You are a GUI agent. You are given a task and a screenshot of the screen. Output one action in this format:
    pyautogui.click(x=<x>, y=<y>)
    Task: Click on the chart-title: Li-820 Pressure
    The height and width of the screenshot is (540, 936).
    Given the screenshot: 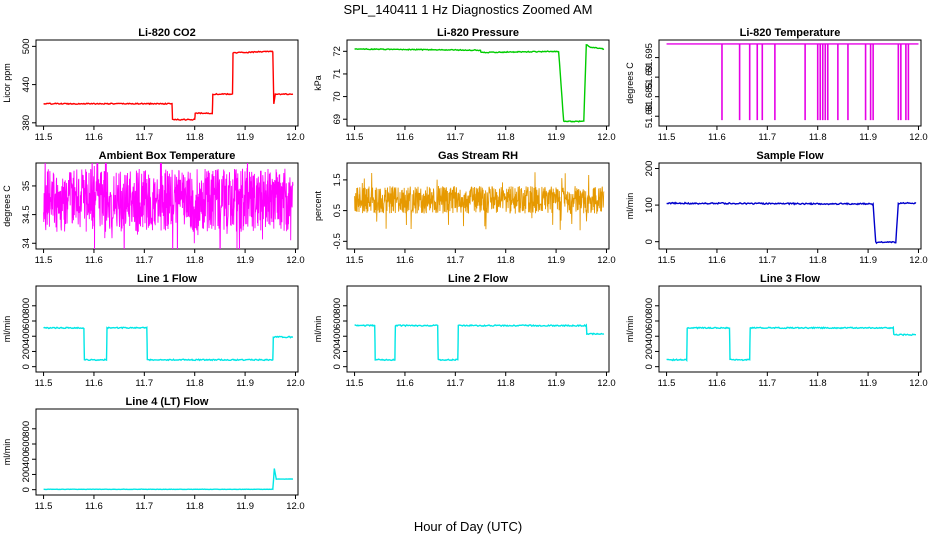 What is the action you would take?
    pyautogui.click(x=478, y=33)
    